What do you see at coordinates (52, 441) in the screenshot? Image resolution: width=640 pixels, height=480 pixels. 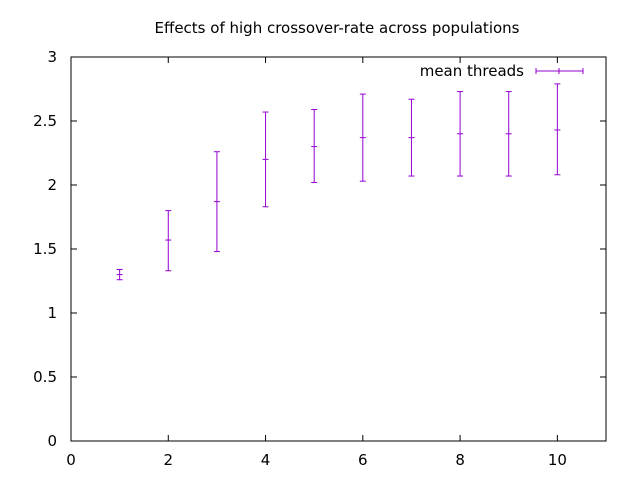 I see `y-tick-label: 0` at bounding box center [52, 441].